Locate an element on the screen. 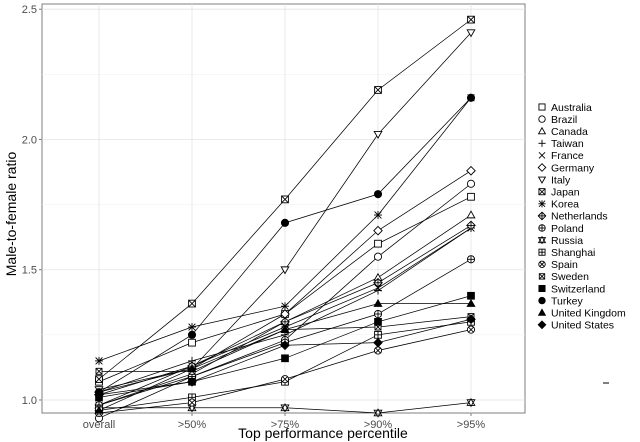 The height and width of the screenshot is (442, 640). legend-item-netherlands: Netherlands is located at coordinates (572, 217).